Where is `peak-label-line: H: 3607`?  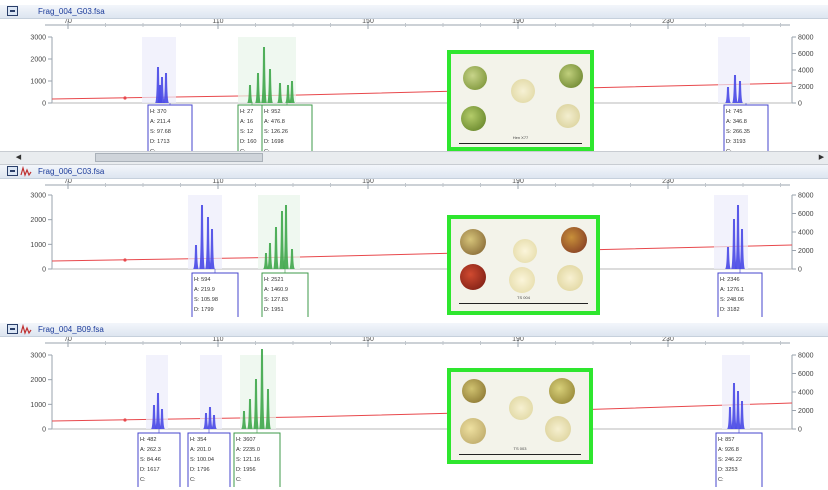
peak-label-line: H: 3607 is located at coordinates (246, 440).